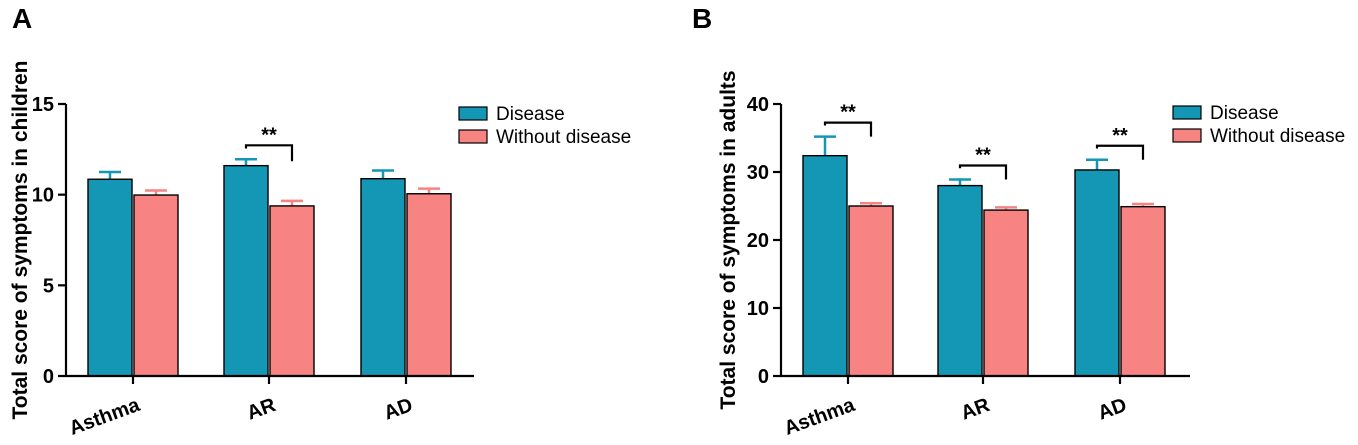 The image size is (1358, 445). Describe the element at coordinates (702, 18) in the screenshot. I see `panel-letter: B` at that location.